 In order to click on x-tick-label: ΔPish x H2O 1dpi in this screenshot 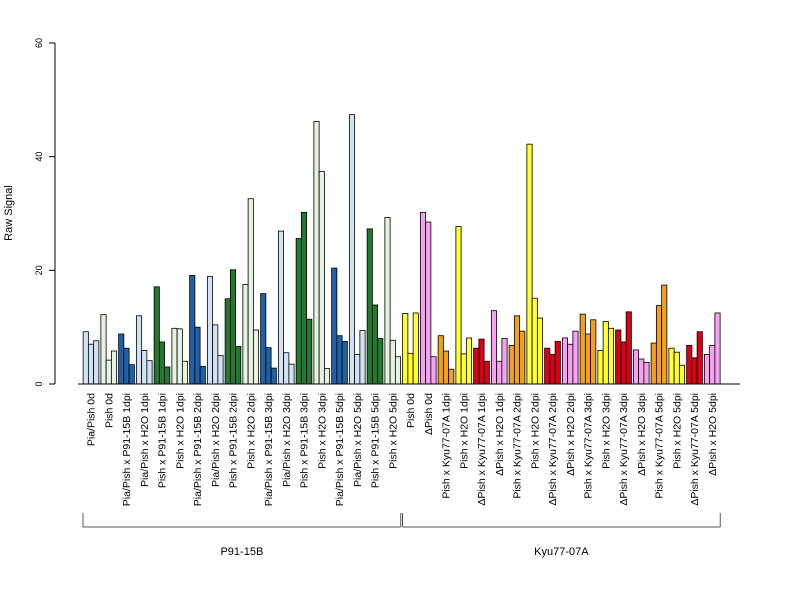, I will do `click(500, 434)`.